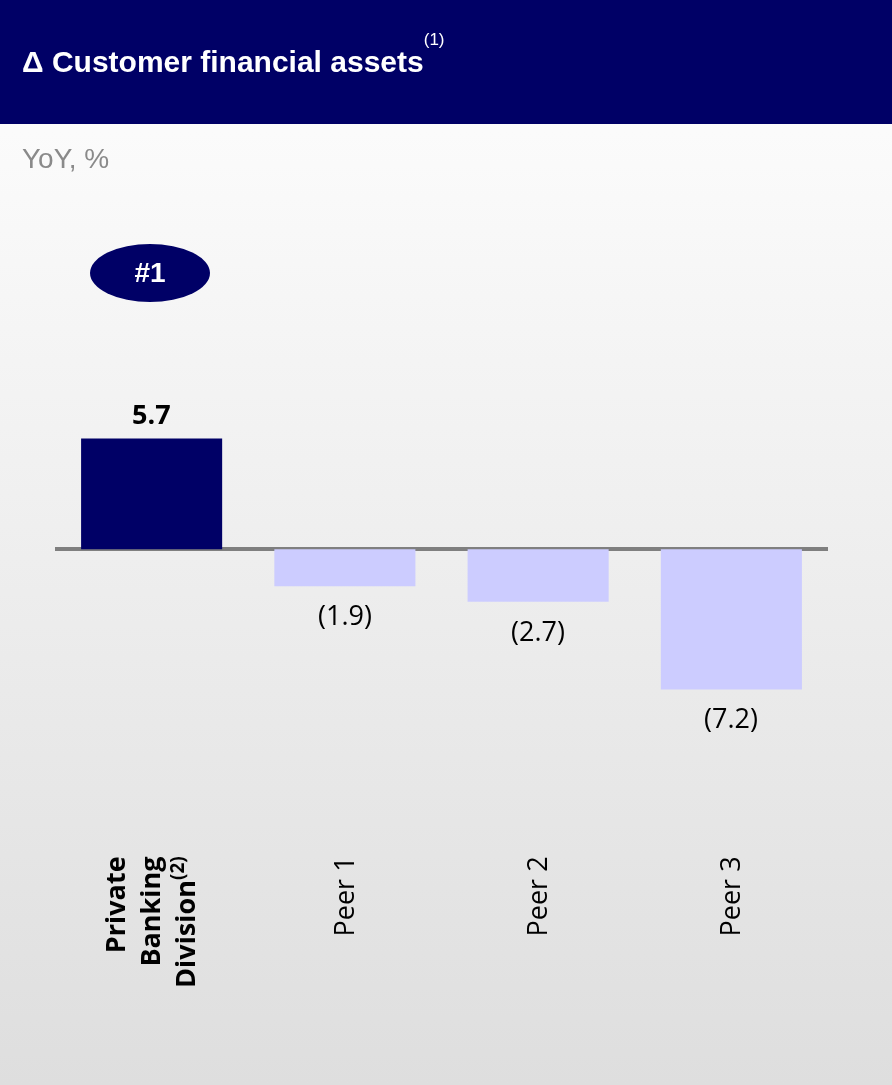  I want to click on data-label: 5.7, so click(151, 413).